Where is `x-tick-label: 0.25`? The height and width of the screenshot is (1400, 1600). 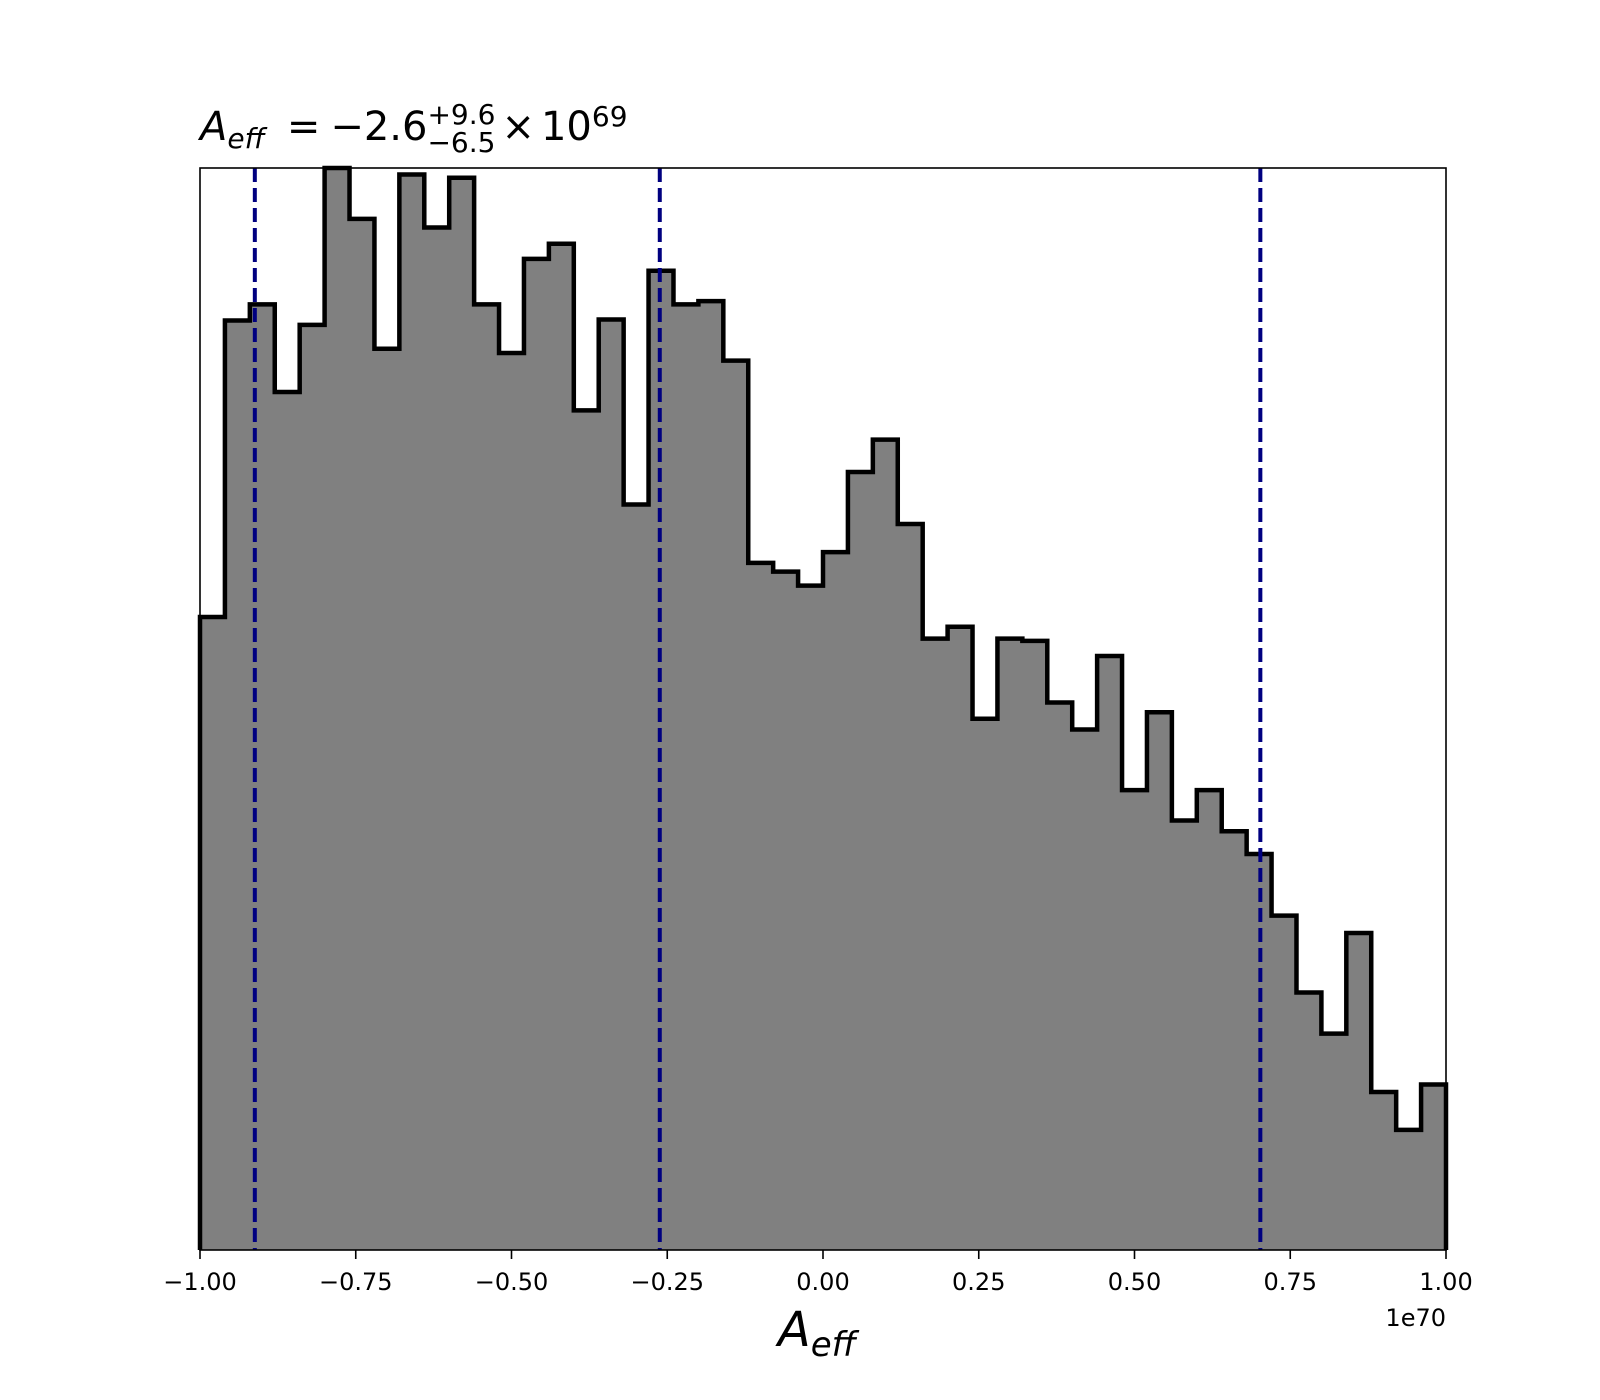
x-tick-label: 0.25 is located at coordinates (978, 1282).